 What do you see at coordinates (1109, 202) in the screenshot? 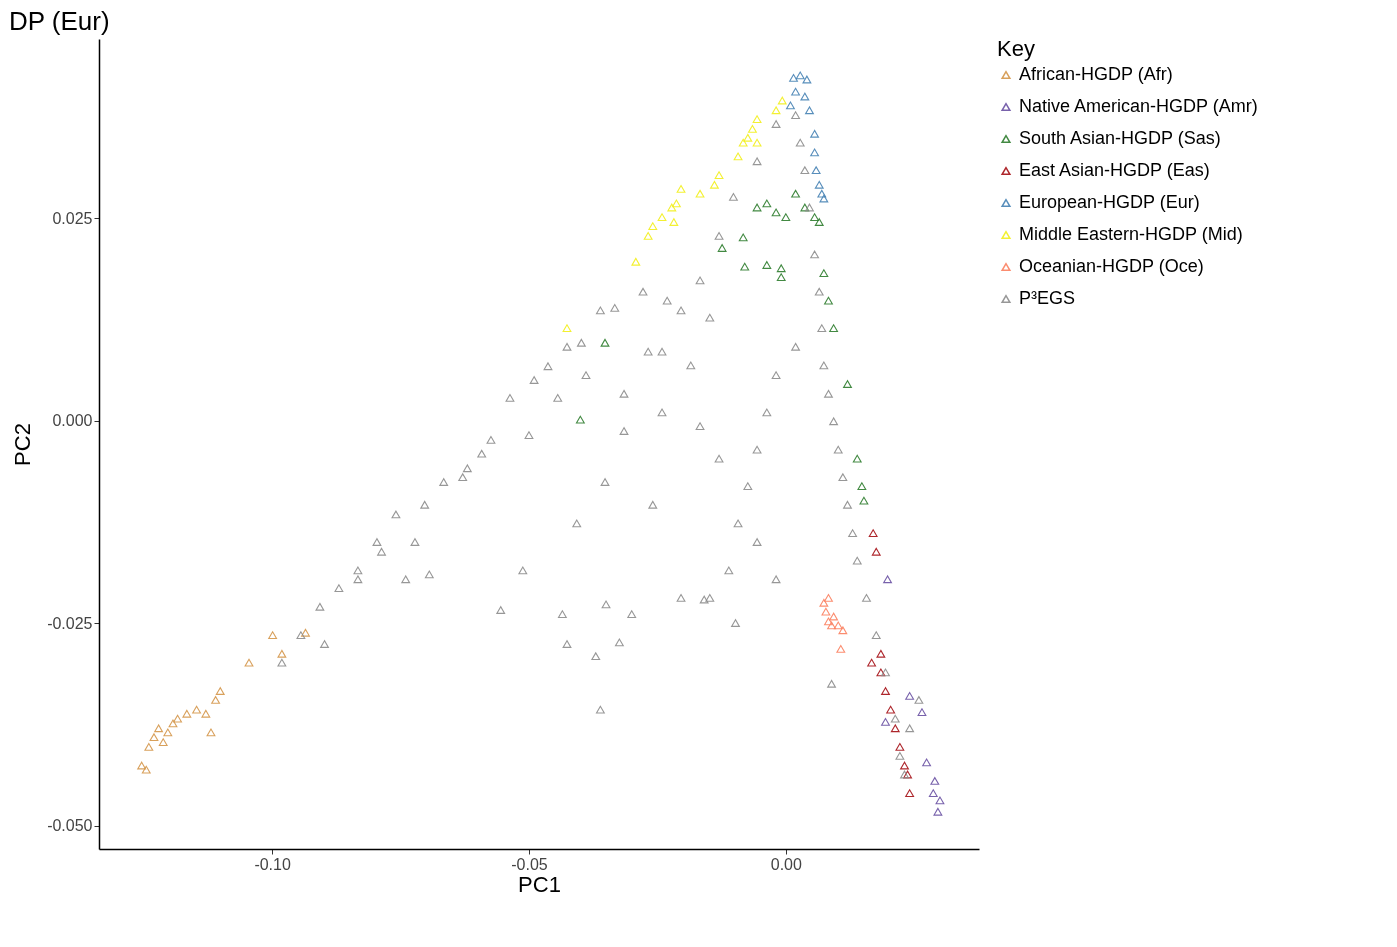
I see `legend-label: European-HGDP (Eur)` at bounding box center [1109, 202].